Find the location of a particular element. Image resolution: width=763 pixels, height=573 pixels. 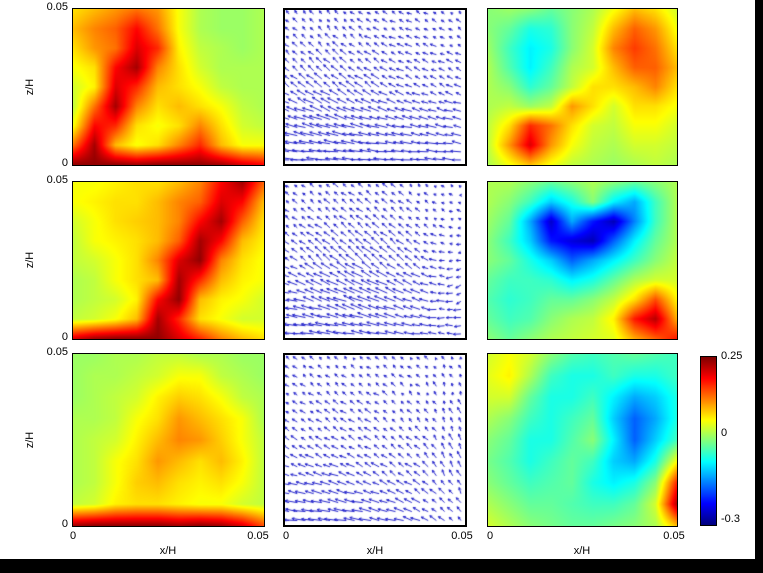

heatmap-canvas-r3c1 is located at coordinates (168, 440).